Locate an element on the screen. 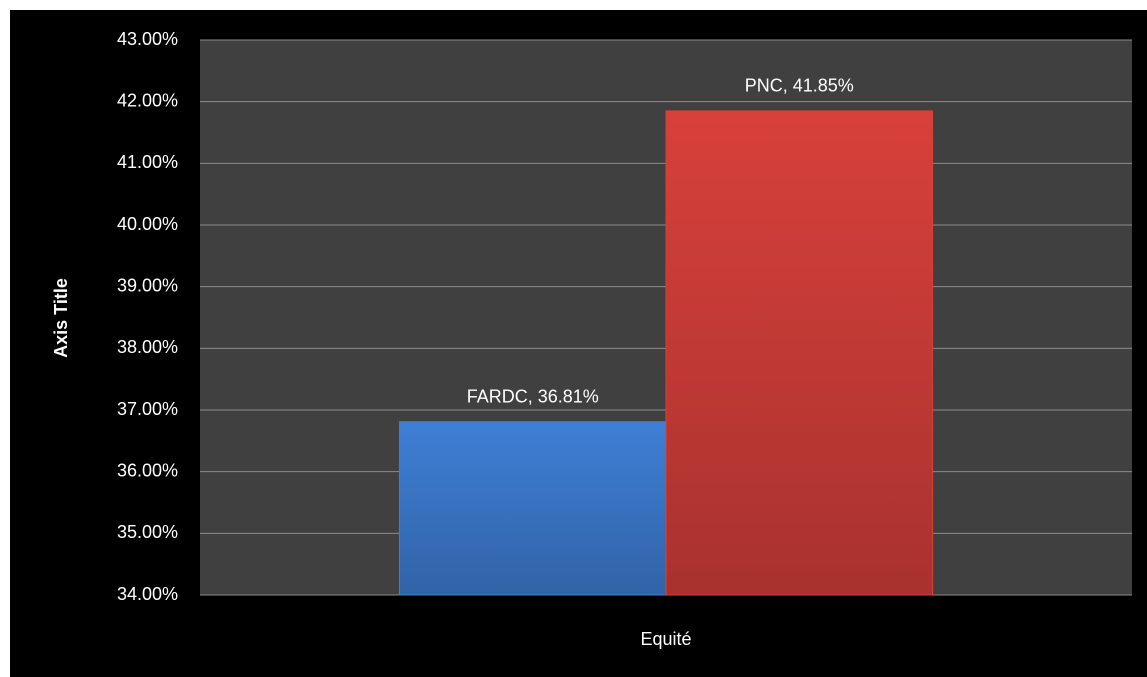  y-tick-label: 39.00% is located at coordinates (147, 285).